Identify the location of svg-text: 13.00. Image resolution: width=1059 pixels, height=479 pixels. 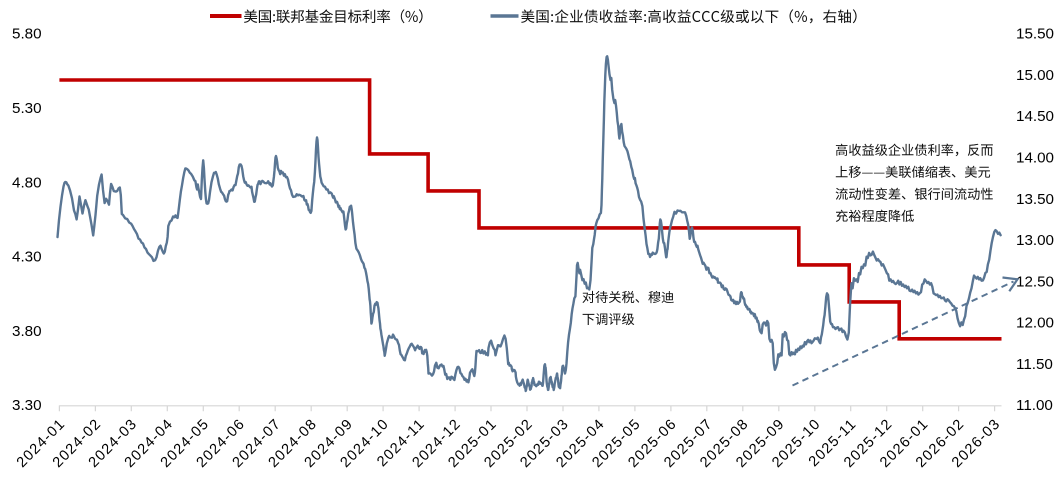
(1035, 240).